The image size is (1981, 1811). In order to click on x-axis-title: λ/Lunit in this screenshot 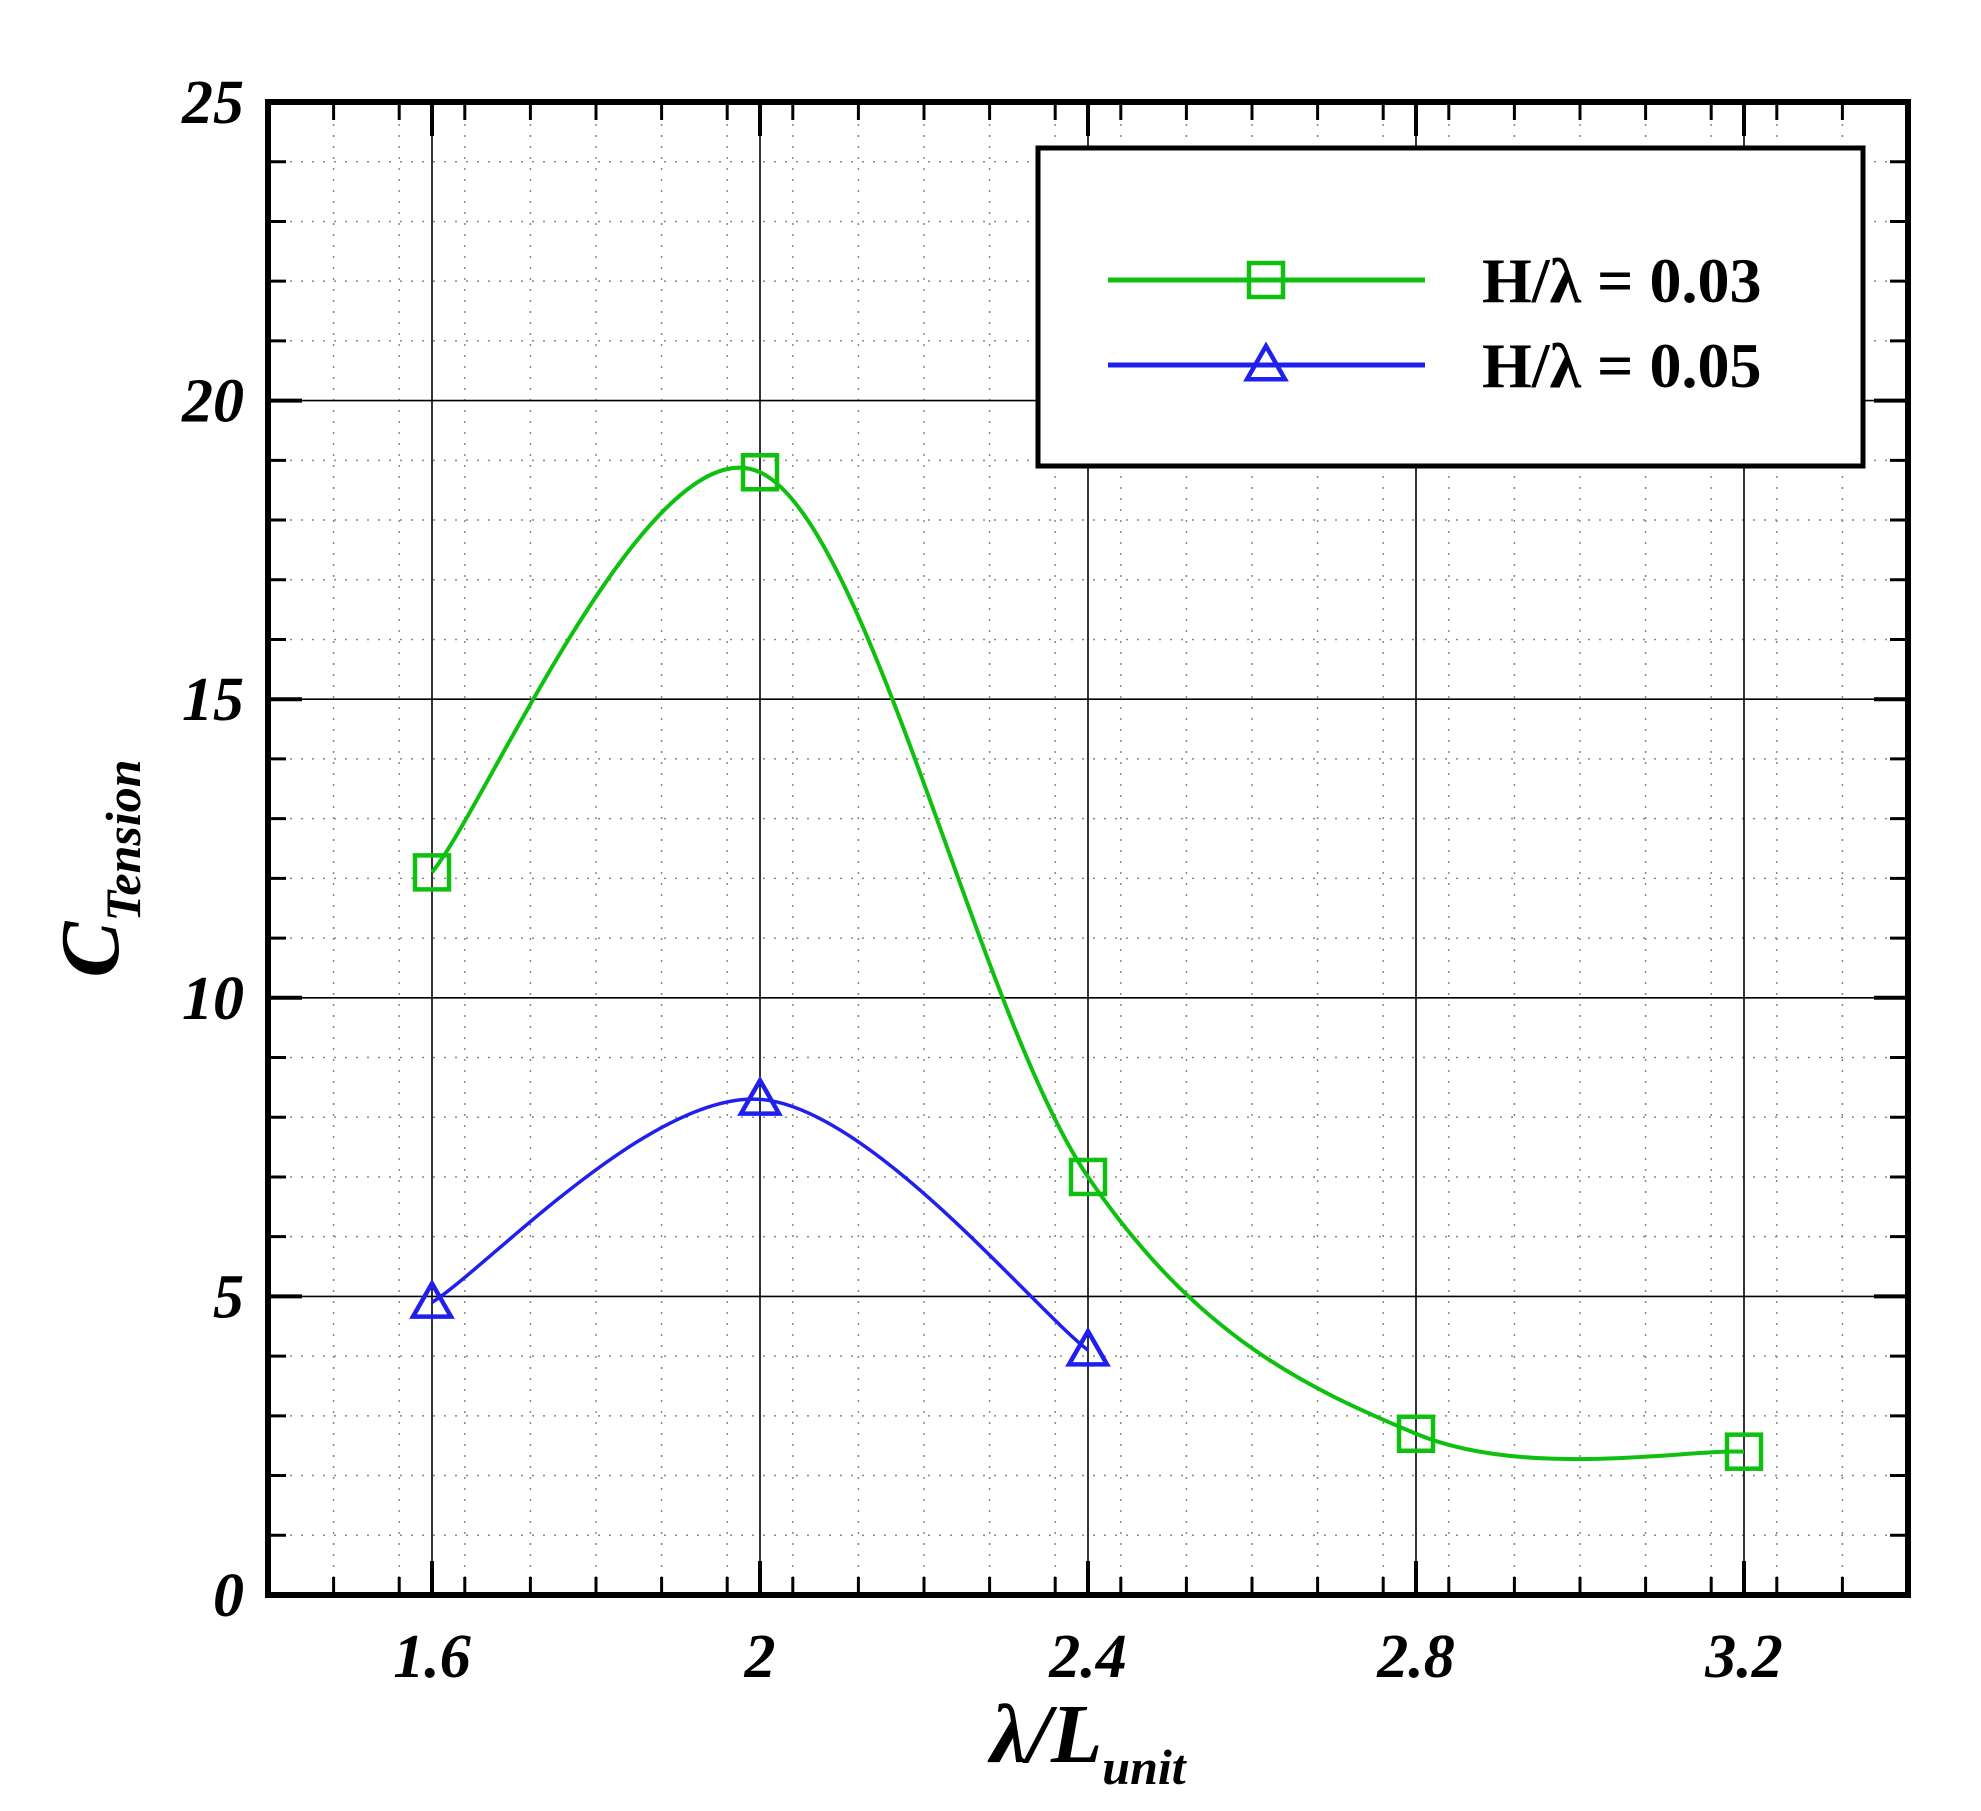, I will do `click(1087, 1741)`.